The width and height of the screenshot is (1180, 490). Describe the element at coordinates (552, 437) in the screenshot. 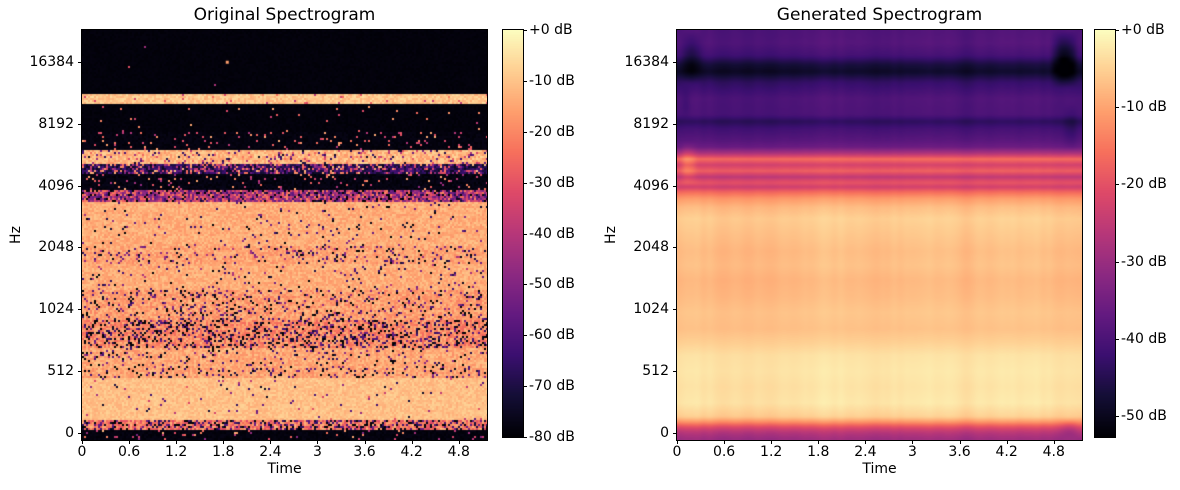

I see `colorbar-tick-label: -80 dB` at that location.